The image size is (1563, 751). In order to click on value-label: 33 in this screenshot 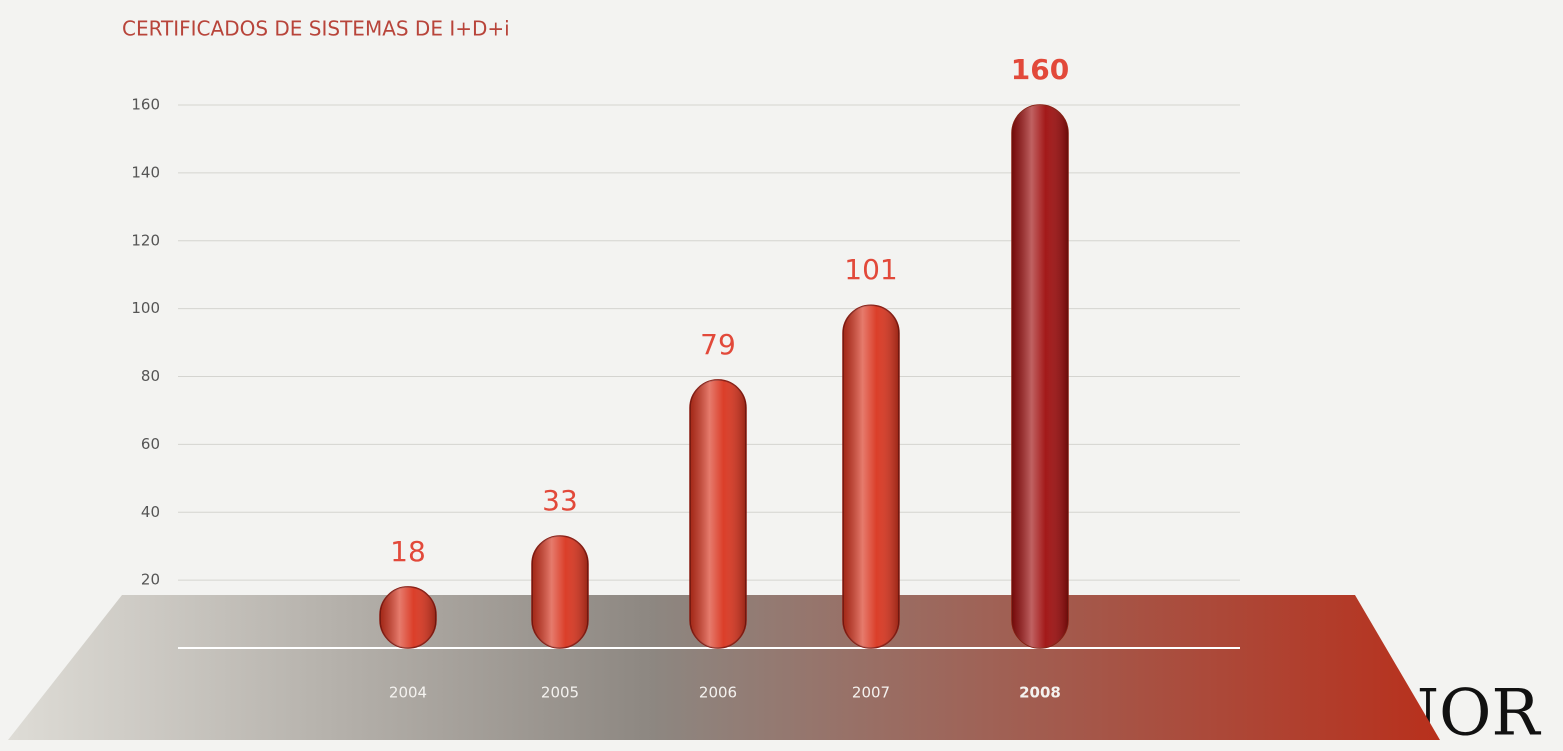, I will do `click(560, 500)`.